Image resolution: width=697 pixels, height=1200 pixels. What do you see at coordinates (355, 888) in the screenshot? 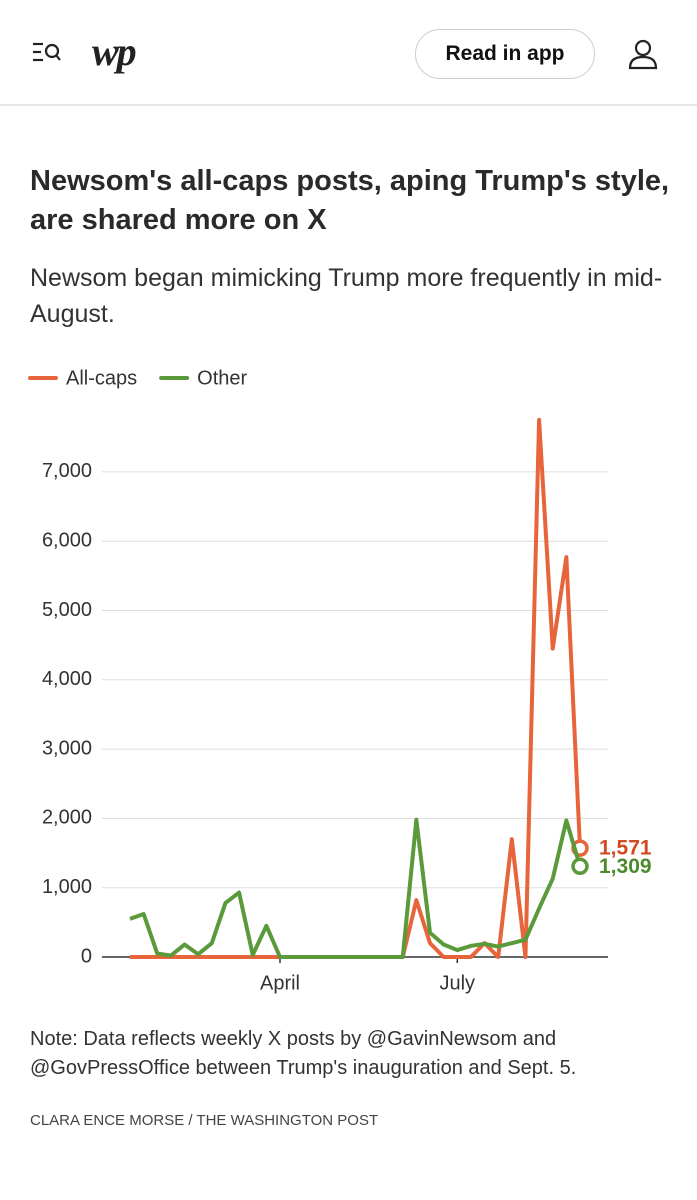
I see `series-line` at bounding box center [355, 888].